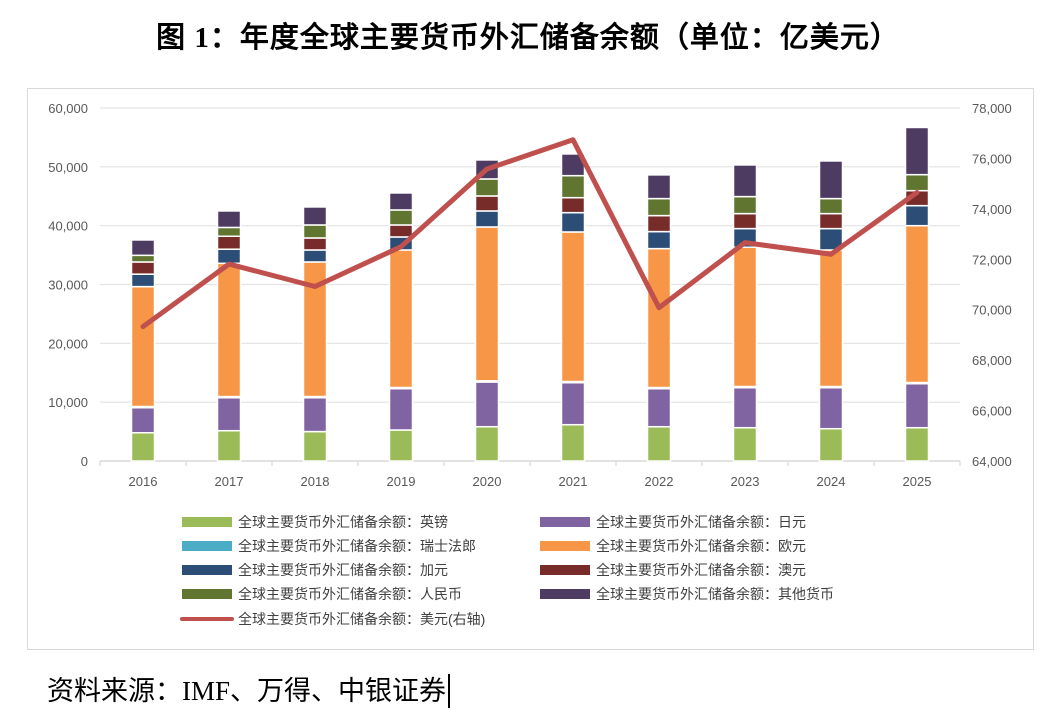  What do you see at coordinates (659, 481) in the screenshot?
I see `x-axis-tick-label: 2022` at bounding box center [659, 481].